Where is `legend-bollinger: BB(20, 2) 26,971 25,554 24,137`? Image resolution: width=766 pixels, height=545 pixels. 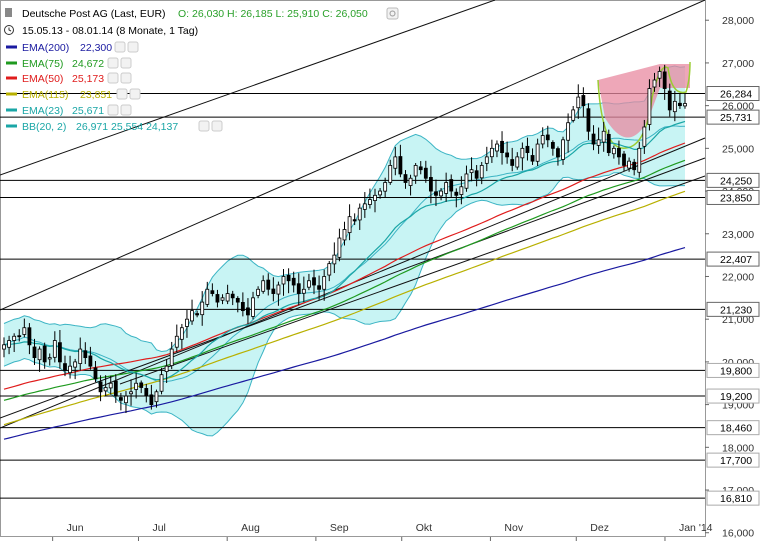 legend-bollinger: BB(20, 2) 26,971 25,554 24,137 is located at coordinates (114, 126).